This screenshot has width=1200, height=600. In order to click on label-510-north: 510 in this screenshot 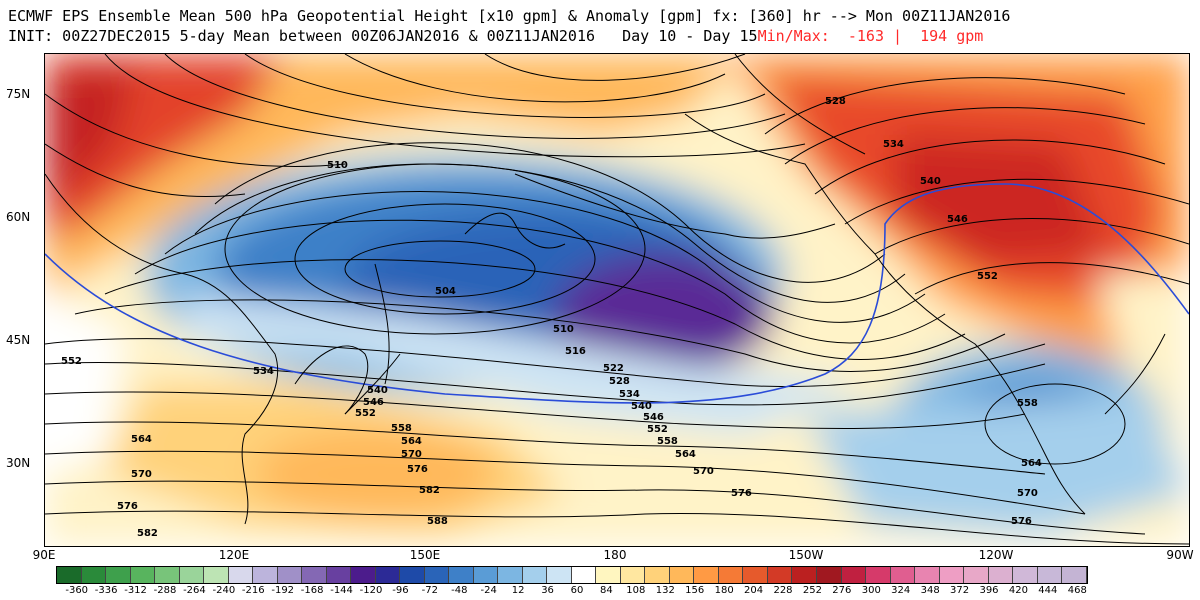, I will do `click(337, 165)`.